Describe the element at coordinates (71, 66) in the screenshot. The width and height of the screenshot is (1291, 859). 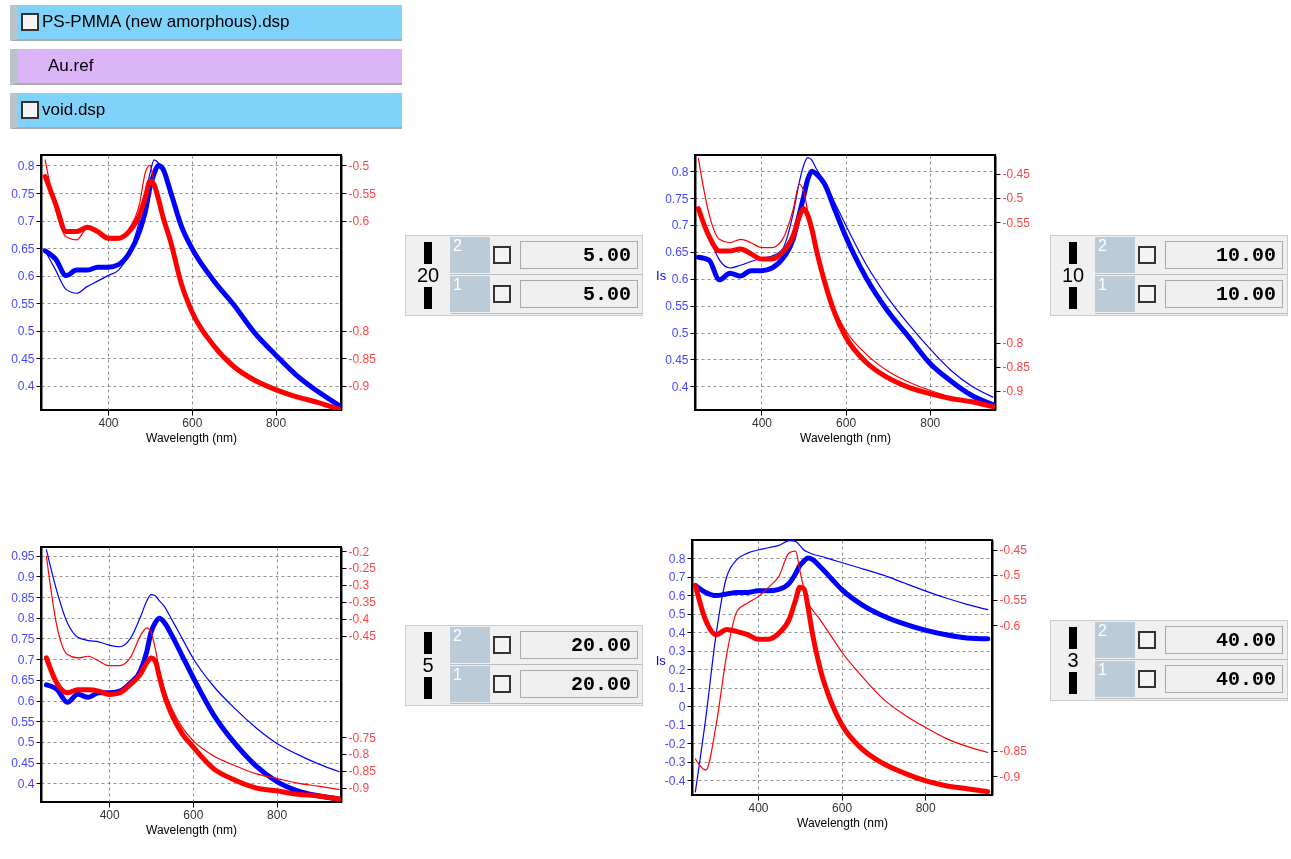
I see `text: Au.ref` at that location.